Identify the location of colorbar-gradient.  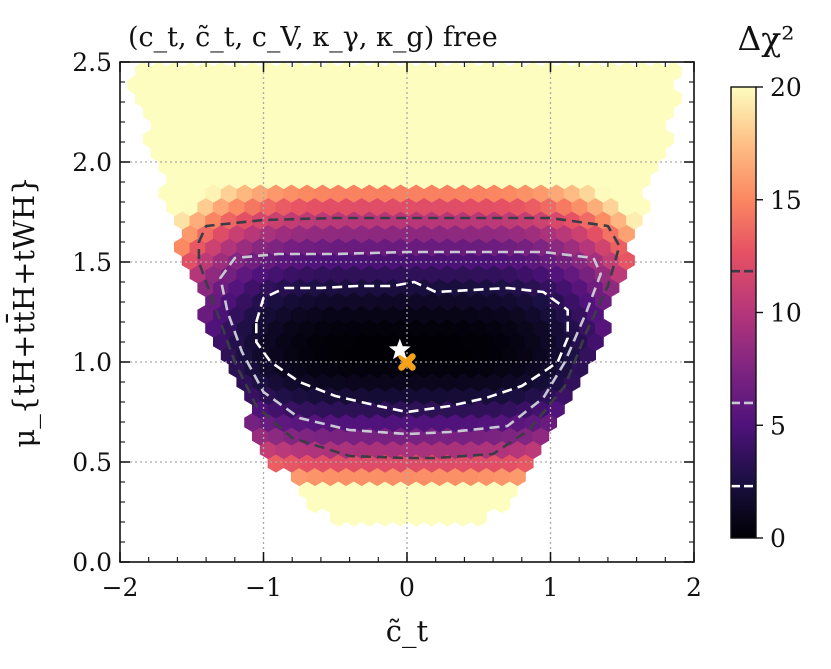
(743, 312).